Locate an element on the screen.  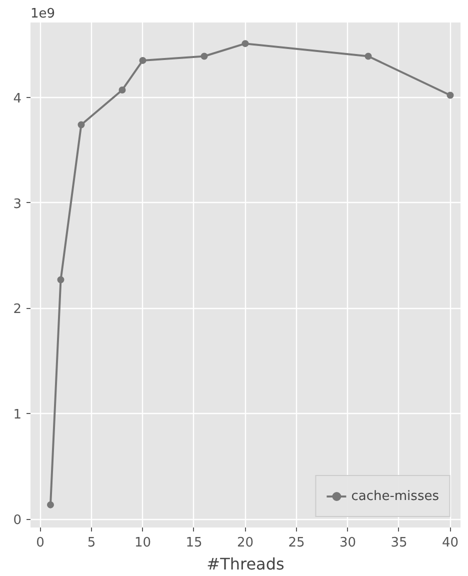
x-axis-title: #Threads is located at coordinates (245, 564).